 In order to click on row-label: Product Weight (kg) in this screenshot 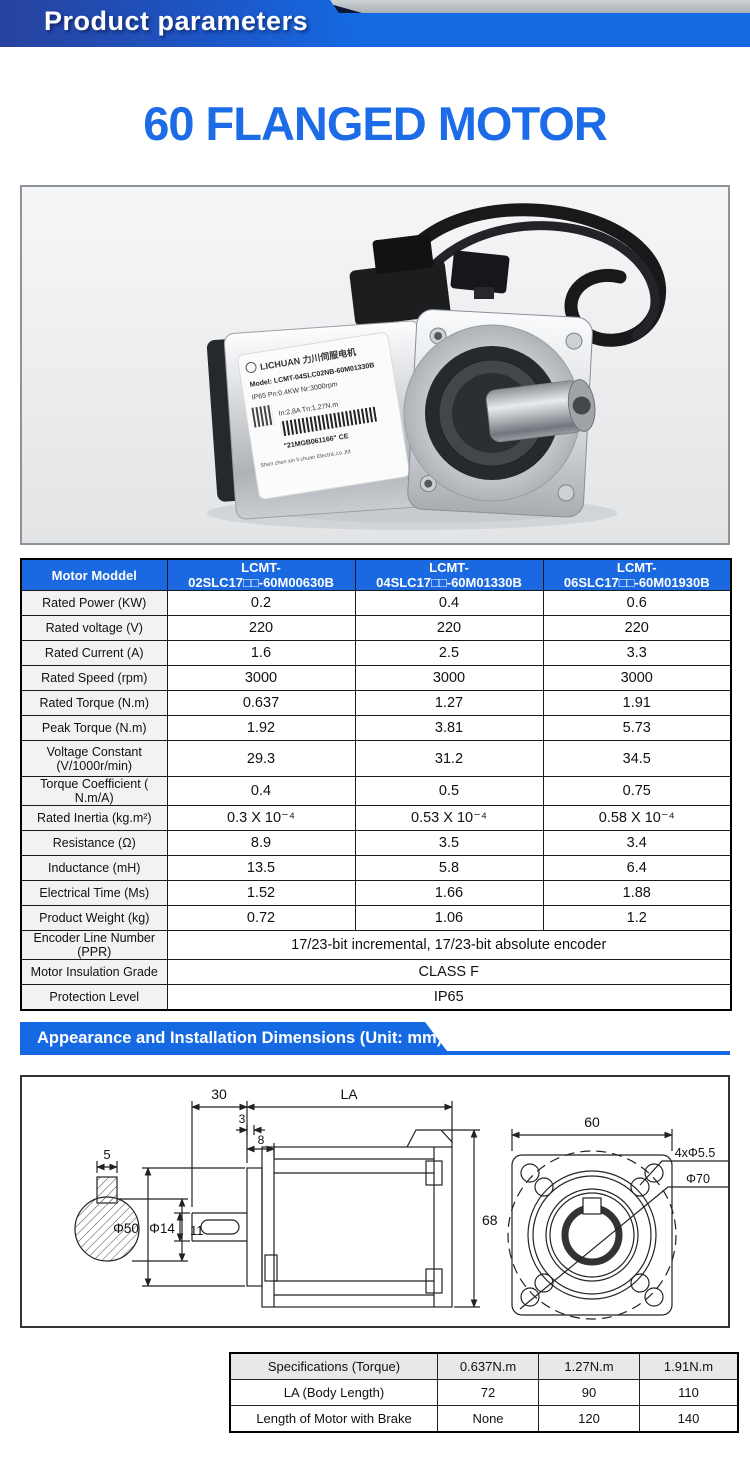, I will do `click(94, 918)`.